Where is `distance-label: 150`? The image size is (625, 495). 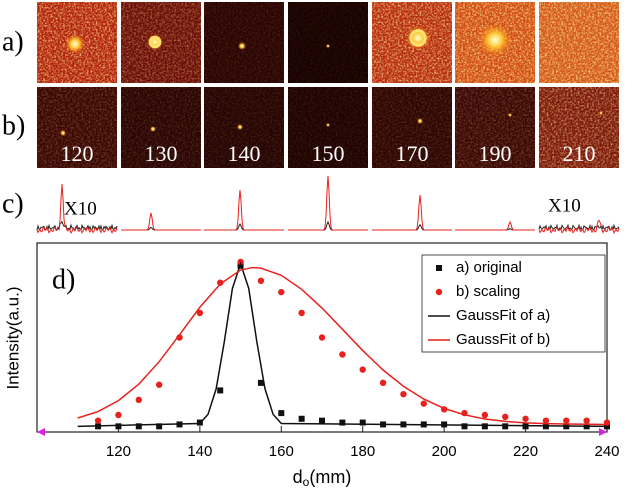
distance-label: 150 is located at coordinates (328, 153).